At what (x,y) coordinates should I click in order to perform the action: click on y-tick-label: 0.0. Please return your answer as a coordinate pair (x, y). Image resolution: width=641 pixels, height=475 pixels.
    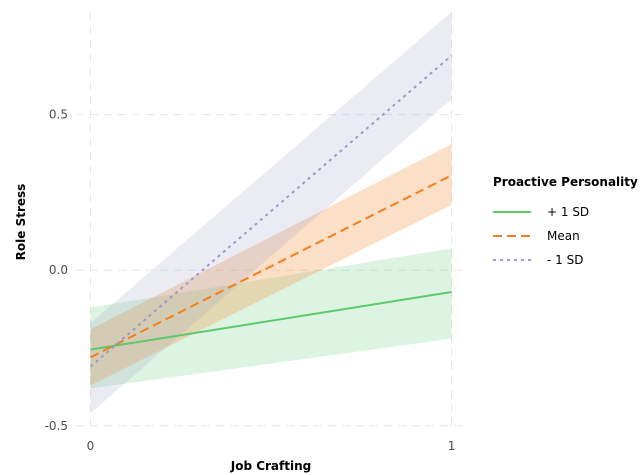
    Looking at the image, I should click on (58, 270).